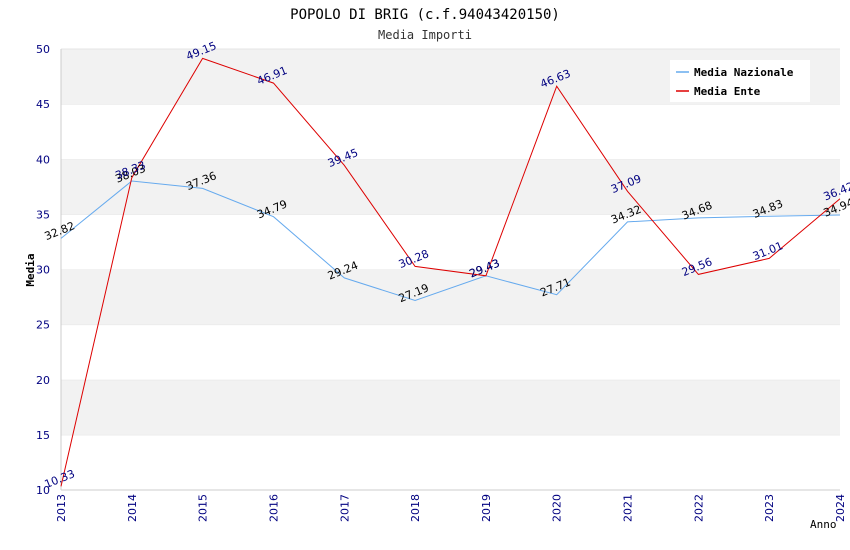  Describe the element at coordinates (273, 508) in the screenshot. I see `x-tick-label: 2016` at that location.